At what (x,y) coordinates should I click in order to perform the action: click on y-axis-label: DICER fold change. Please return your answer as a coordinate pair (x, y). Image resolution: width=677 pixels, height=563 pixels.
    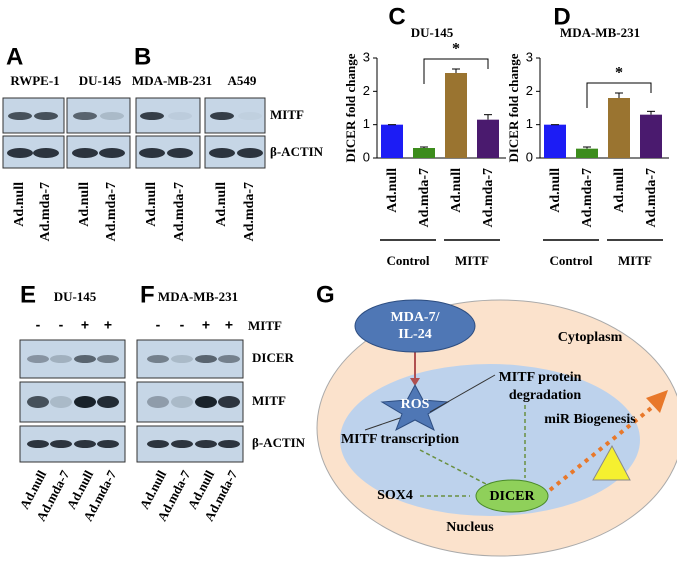
    Looking at the image, I should click on (350, 107).